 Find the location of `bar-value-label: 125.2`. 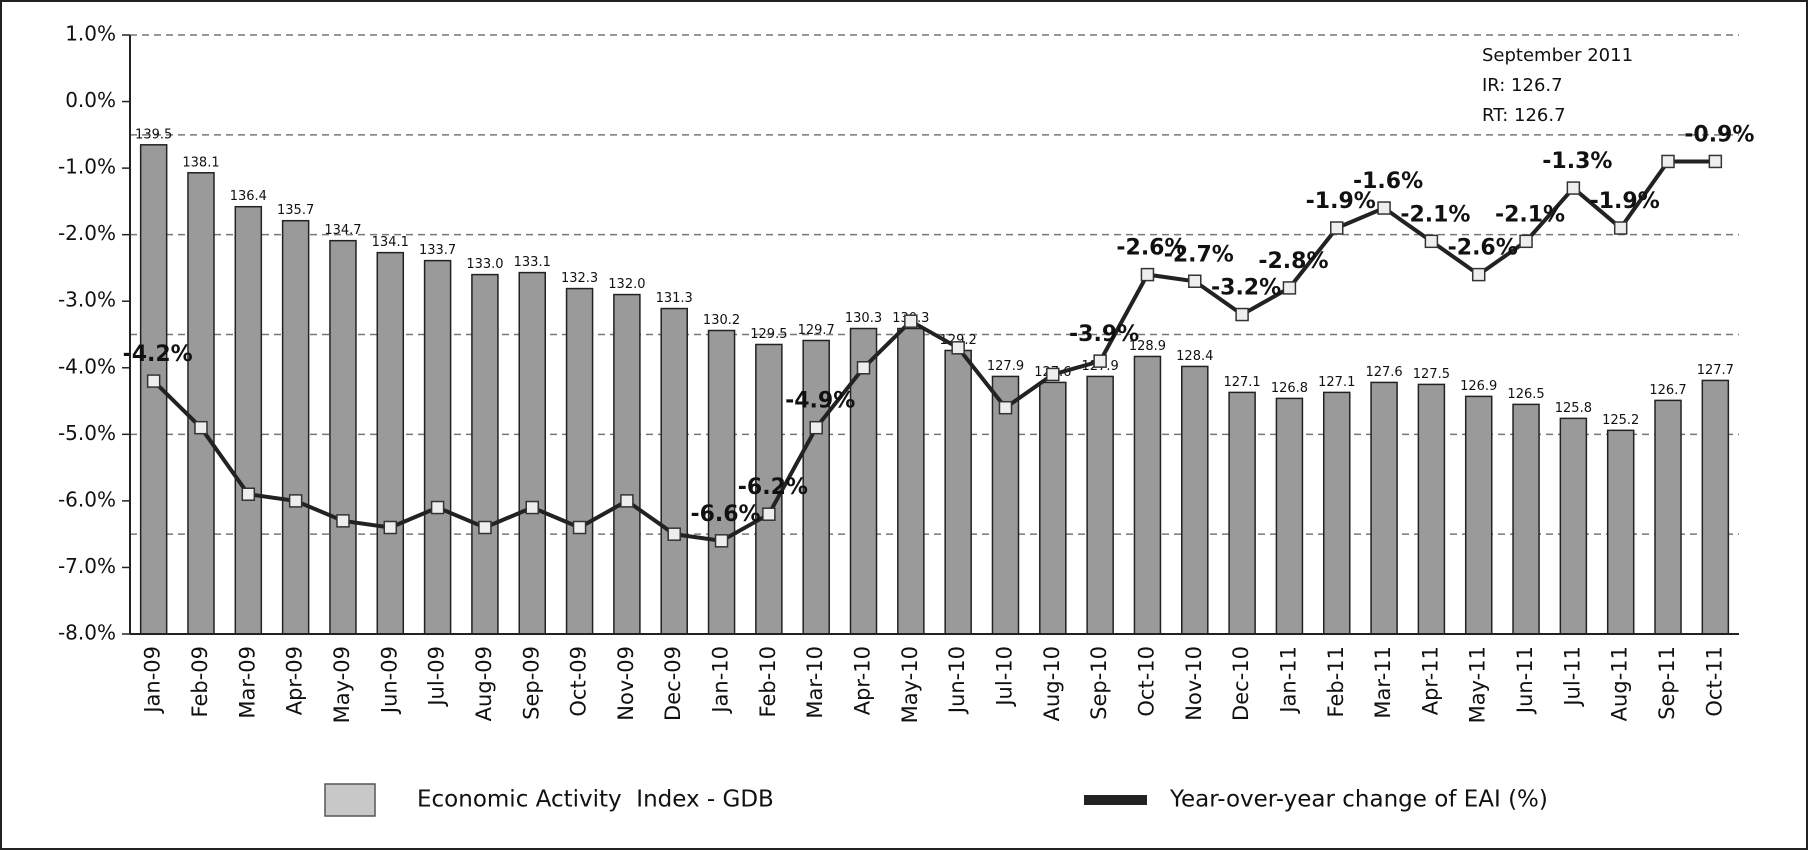

bar-value-label: 125.2 is located at coordinates (1620, 420).